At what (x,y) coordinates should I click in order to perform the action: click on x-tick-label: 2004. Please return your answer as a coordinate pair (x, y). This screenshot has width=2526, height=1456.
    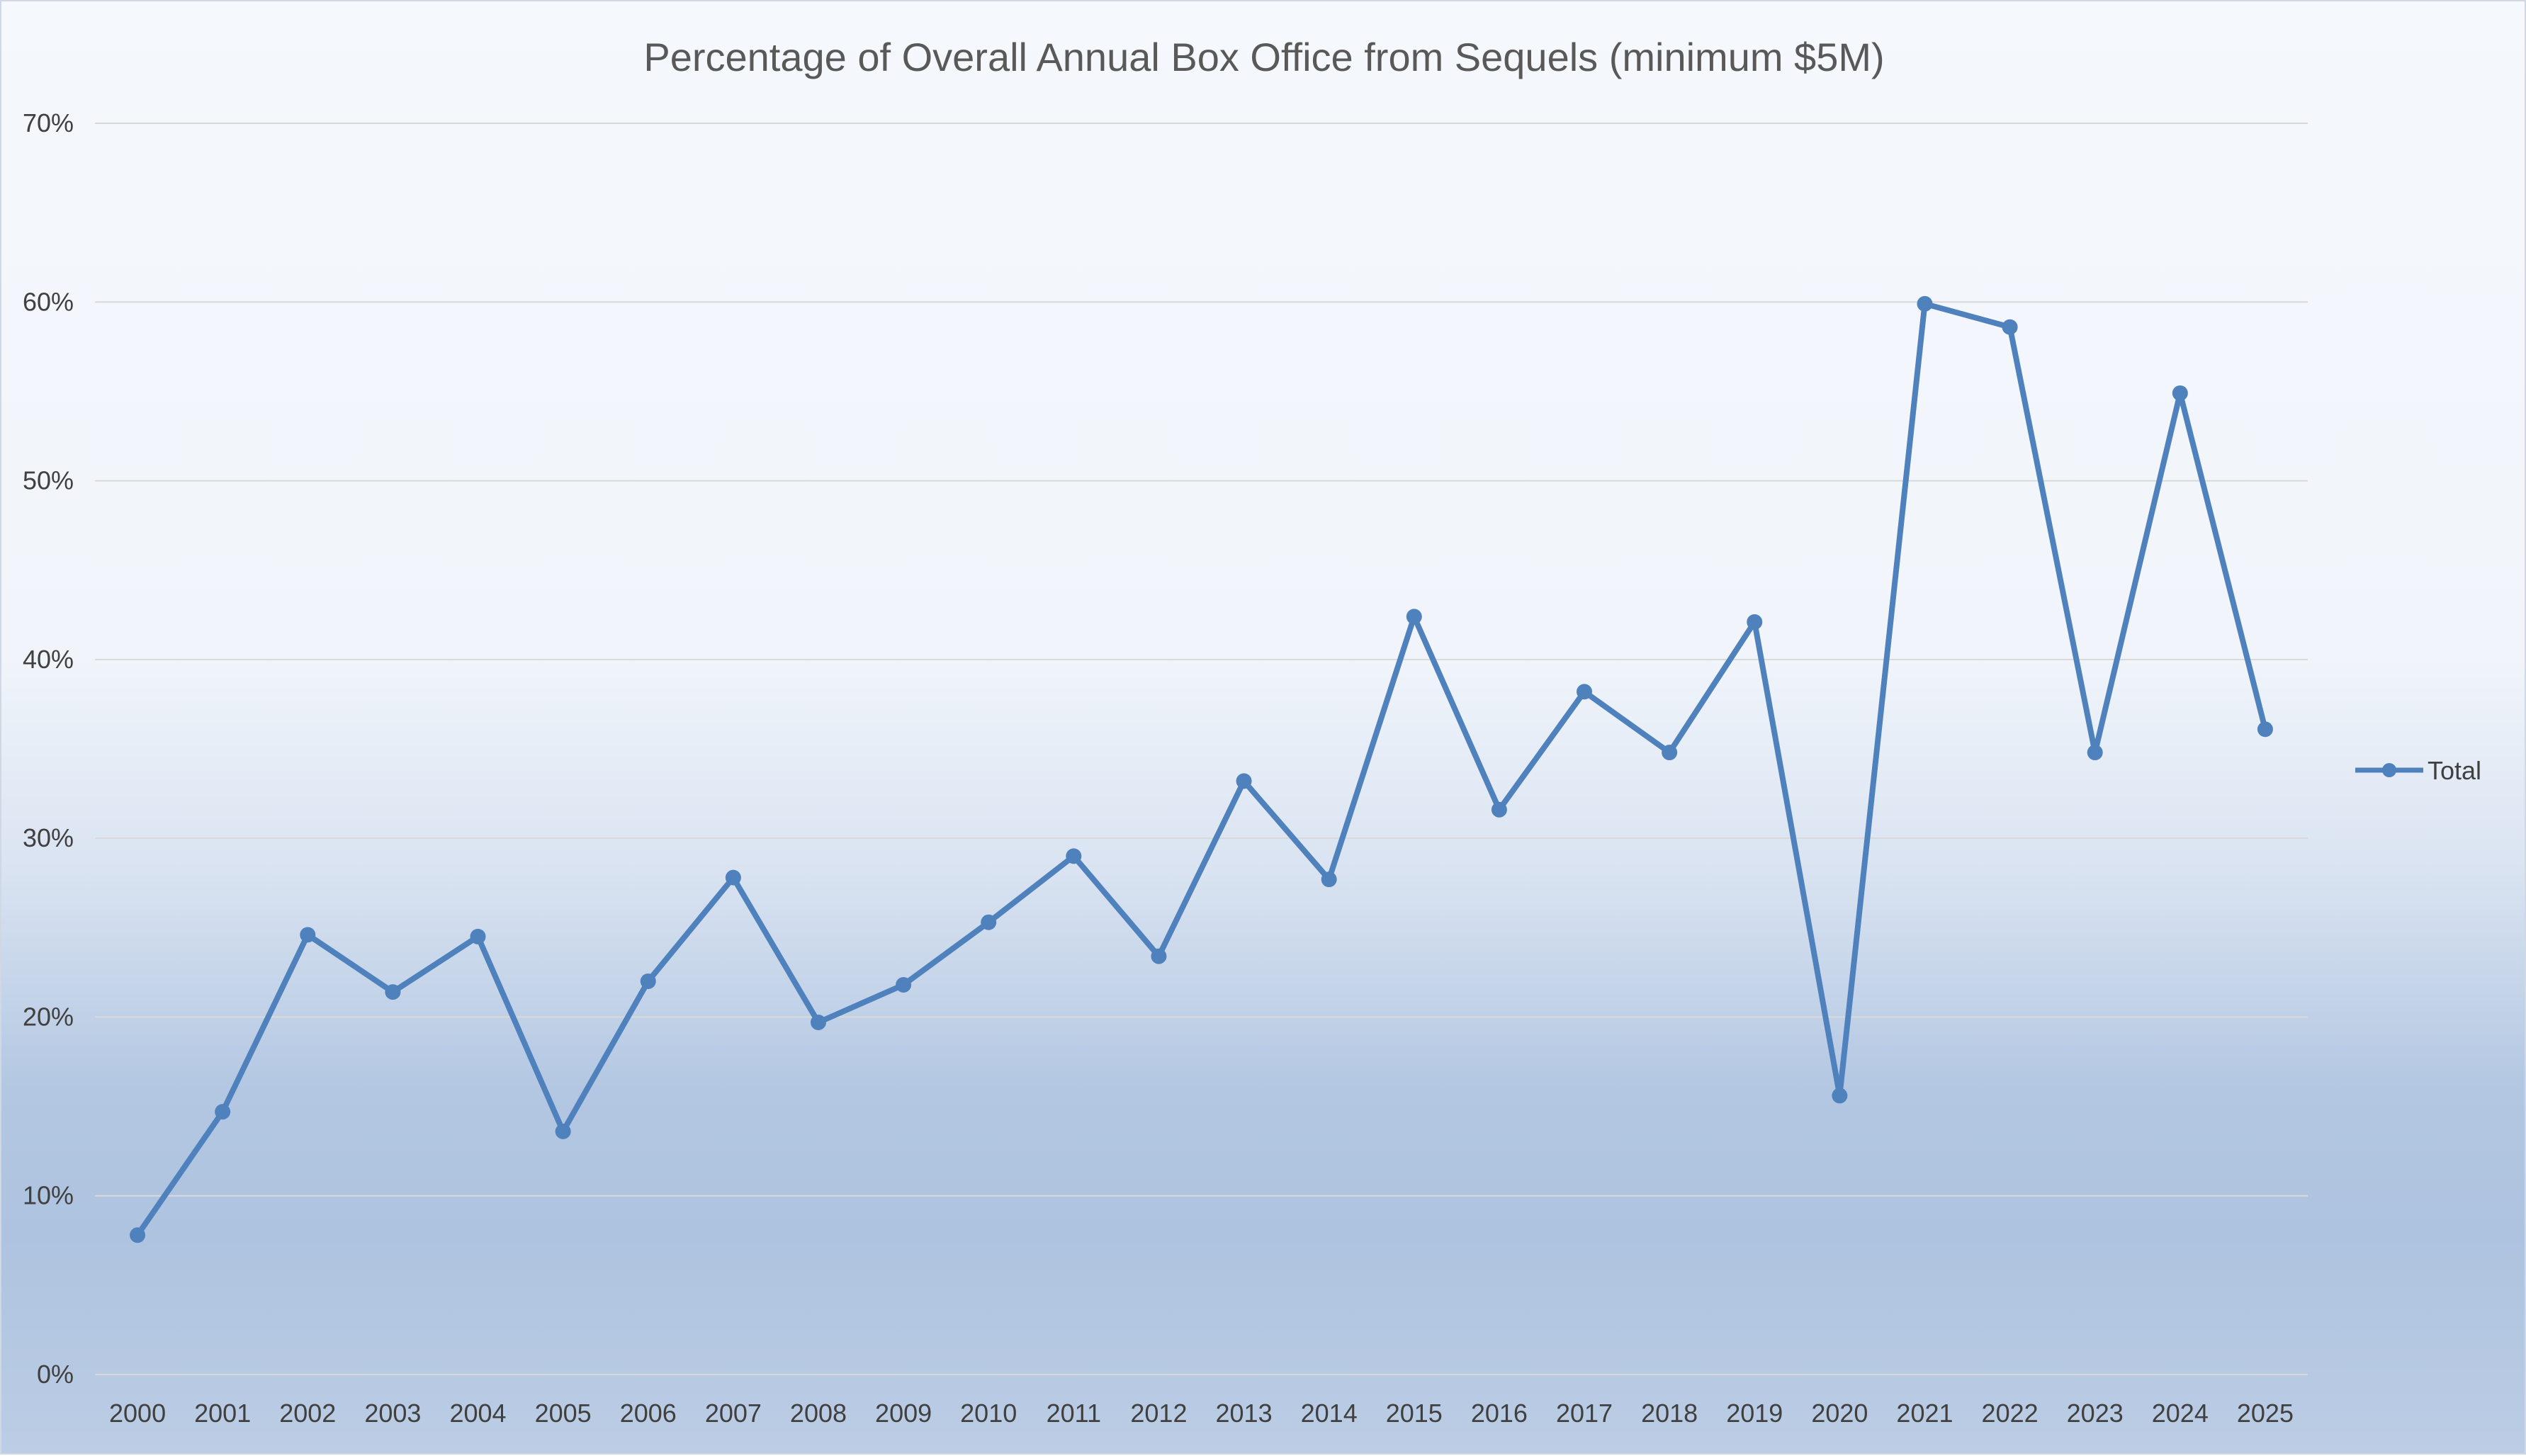
    Looking at the image, I should click on (477, 1414).